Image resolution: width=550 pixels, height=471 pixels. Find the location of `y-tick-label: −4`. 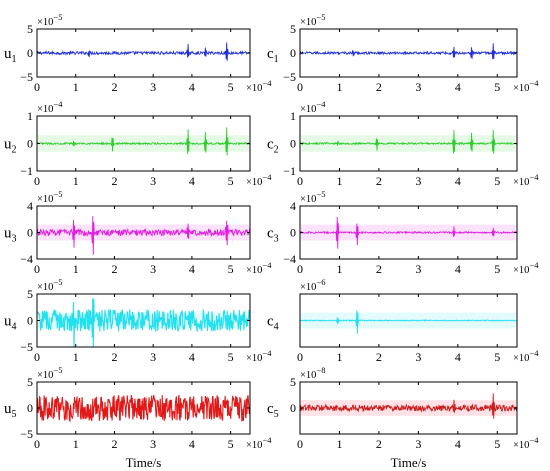

y-tick-label: −4 is located at coordinates (289, 259).